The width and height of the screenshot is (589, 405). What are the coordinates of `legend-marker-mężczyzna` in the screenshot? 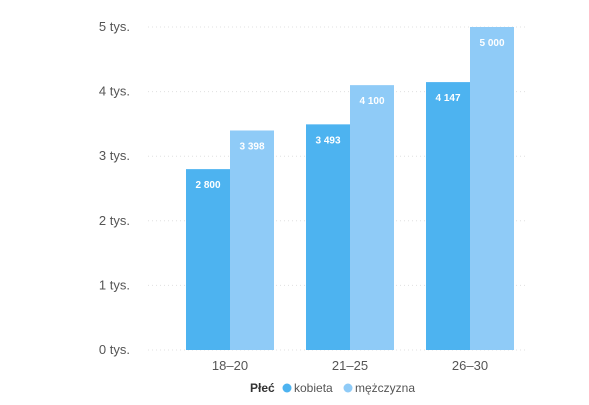 It's located at (348, 388).